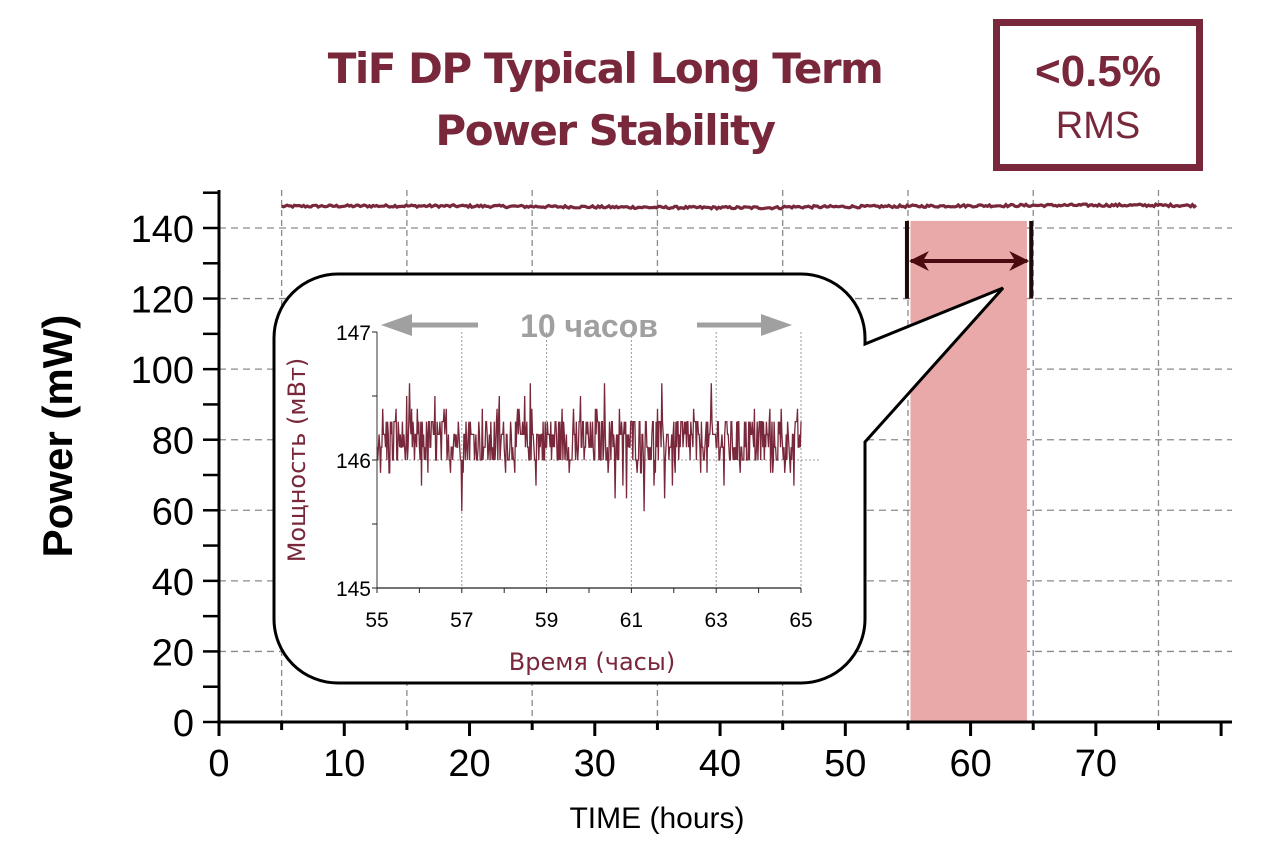  What do you see at coordinates (297, 460) in the screenshot?
I see `inset-y-axis-title: Мощность (мВт)` at bounding box center [297, 460].